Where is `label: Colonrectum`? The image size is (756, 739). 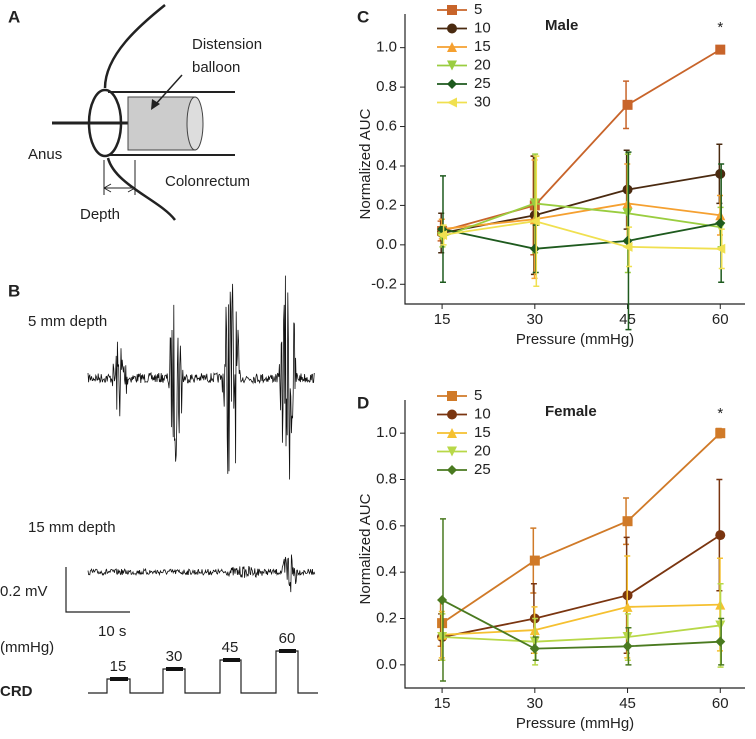 label: Colonrectum is located at coordinates (207, 181).